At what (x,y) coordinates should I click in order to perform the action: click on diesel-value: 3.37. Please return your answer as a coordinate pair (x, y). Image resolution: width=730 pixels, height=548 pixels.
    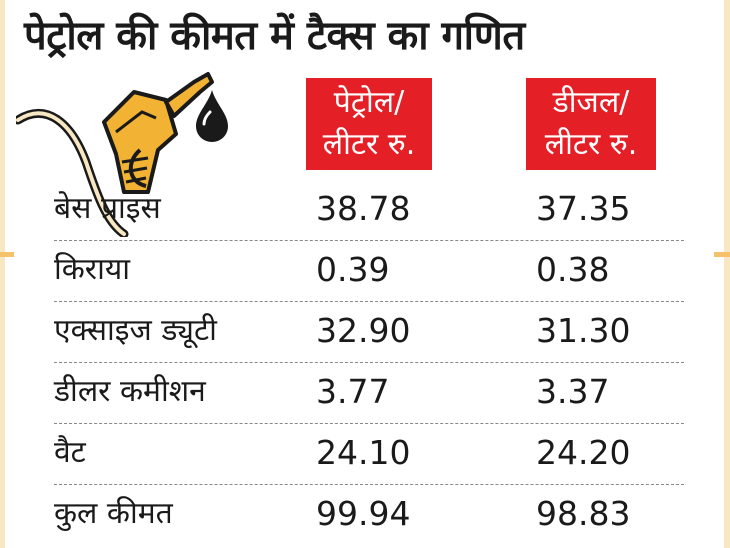
    Looking at the image, I should click on (573, 391).